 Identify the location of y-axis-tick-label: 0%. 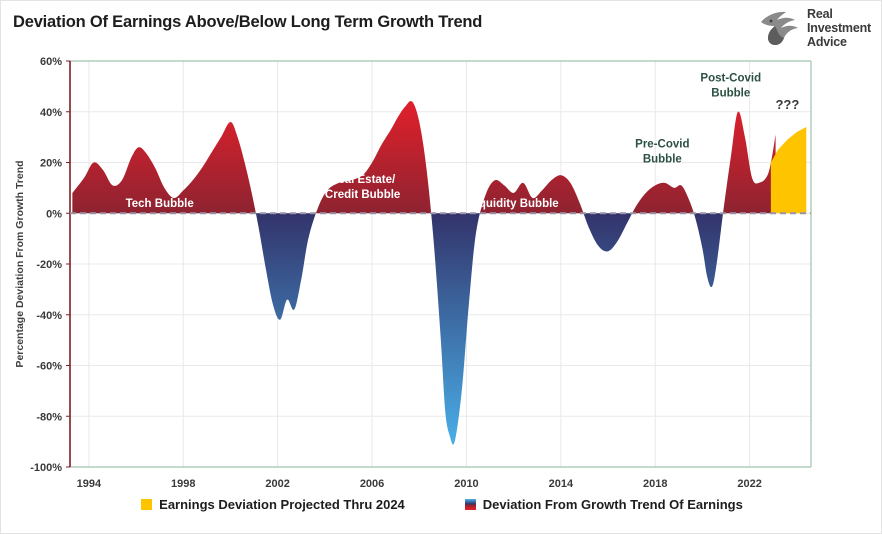
(54, 214).